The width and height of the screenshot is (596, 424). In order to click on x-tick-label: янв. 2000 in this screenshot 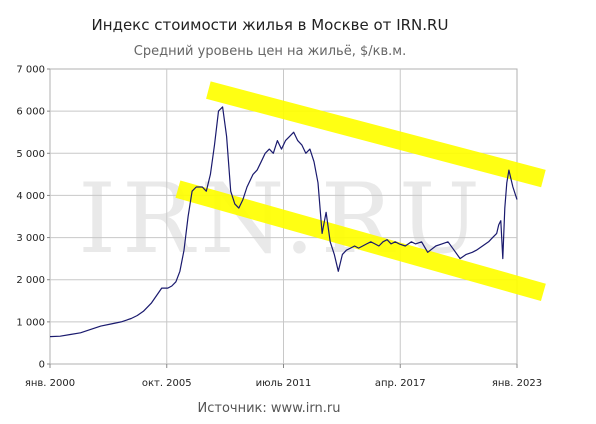, I will do `click(50, 383)`.